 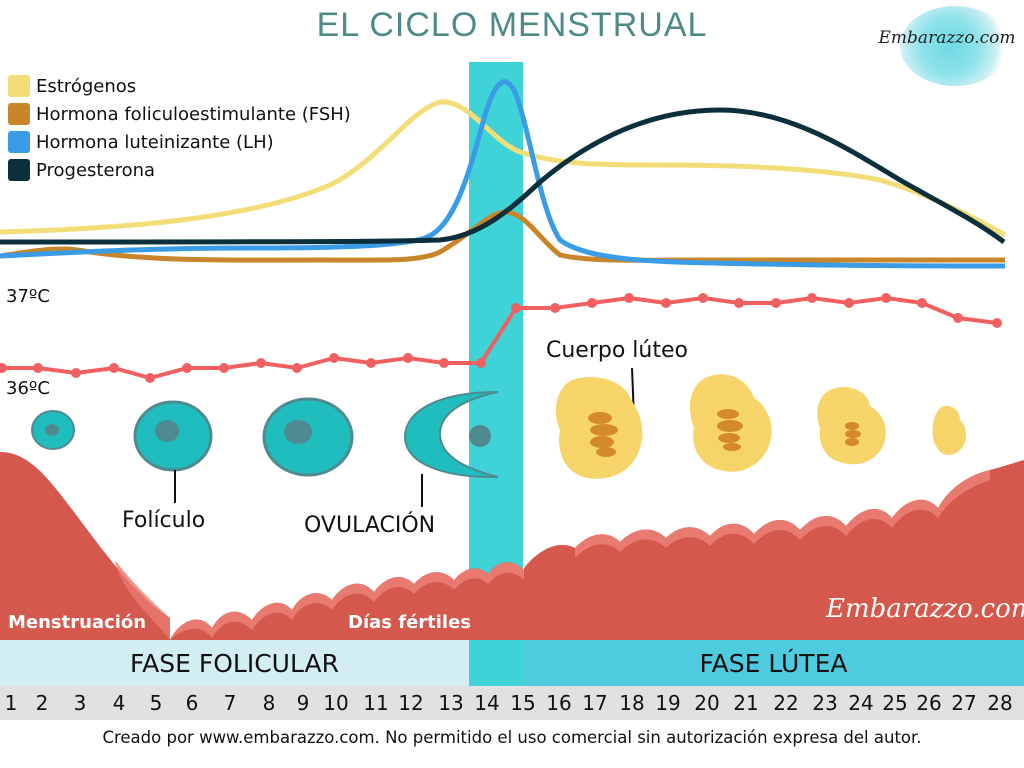 What do you see at coordinates (19, 86) in the screenshot?
I see `estrogen-swatch` at bounding box center [19, 86].